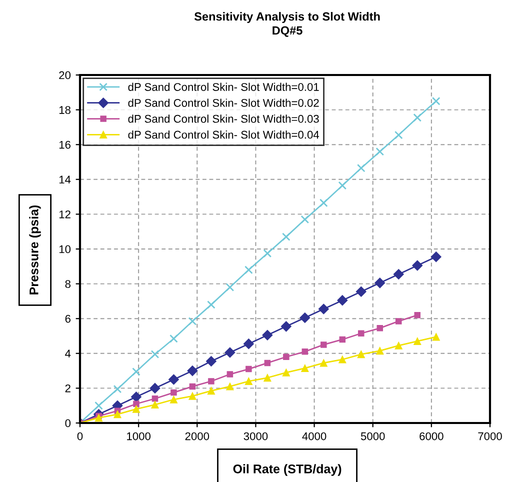 This screenshot has width=513, height=482. Describe the element at coordinates (138, 436) in the screenshot. I see `x-tick-label: 1000` at that location.